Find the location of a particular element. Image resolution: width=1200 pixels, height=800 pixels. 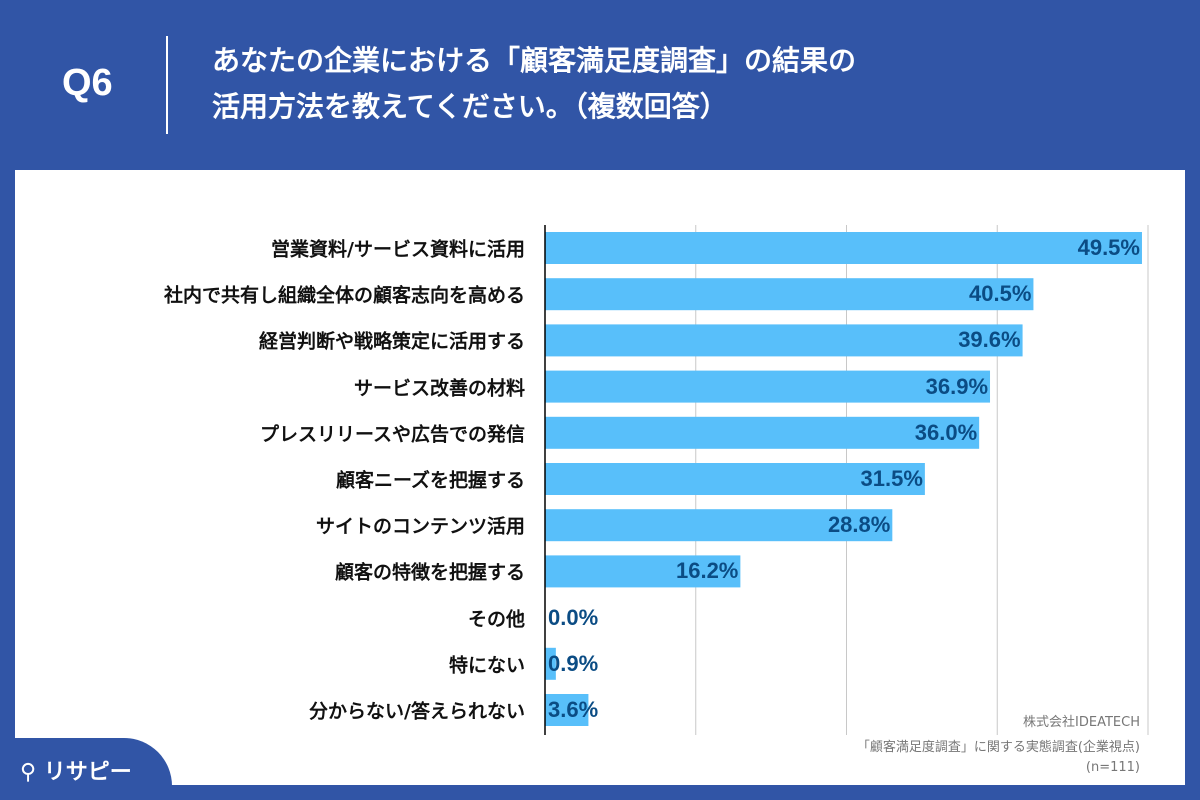

category-label: サイトのコンテンツ活用 is located at coordinates (420, 526).